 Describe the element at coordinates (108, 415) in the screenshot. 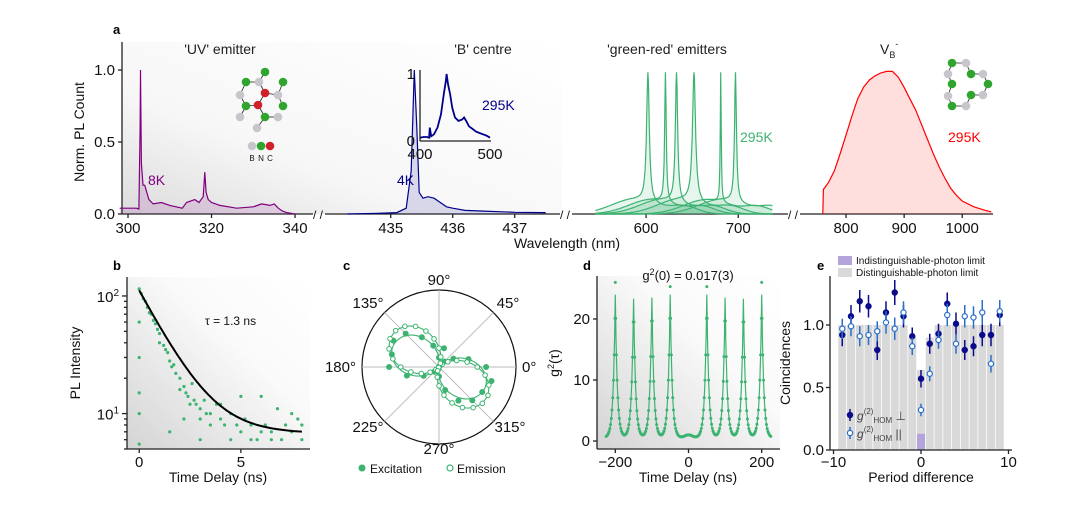

I see `y-tick-label: 10¹` at that location.